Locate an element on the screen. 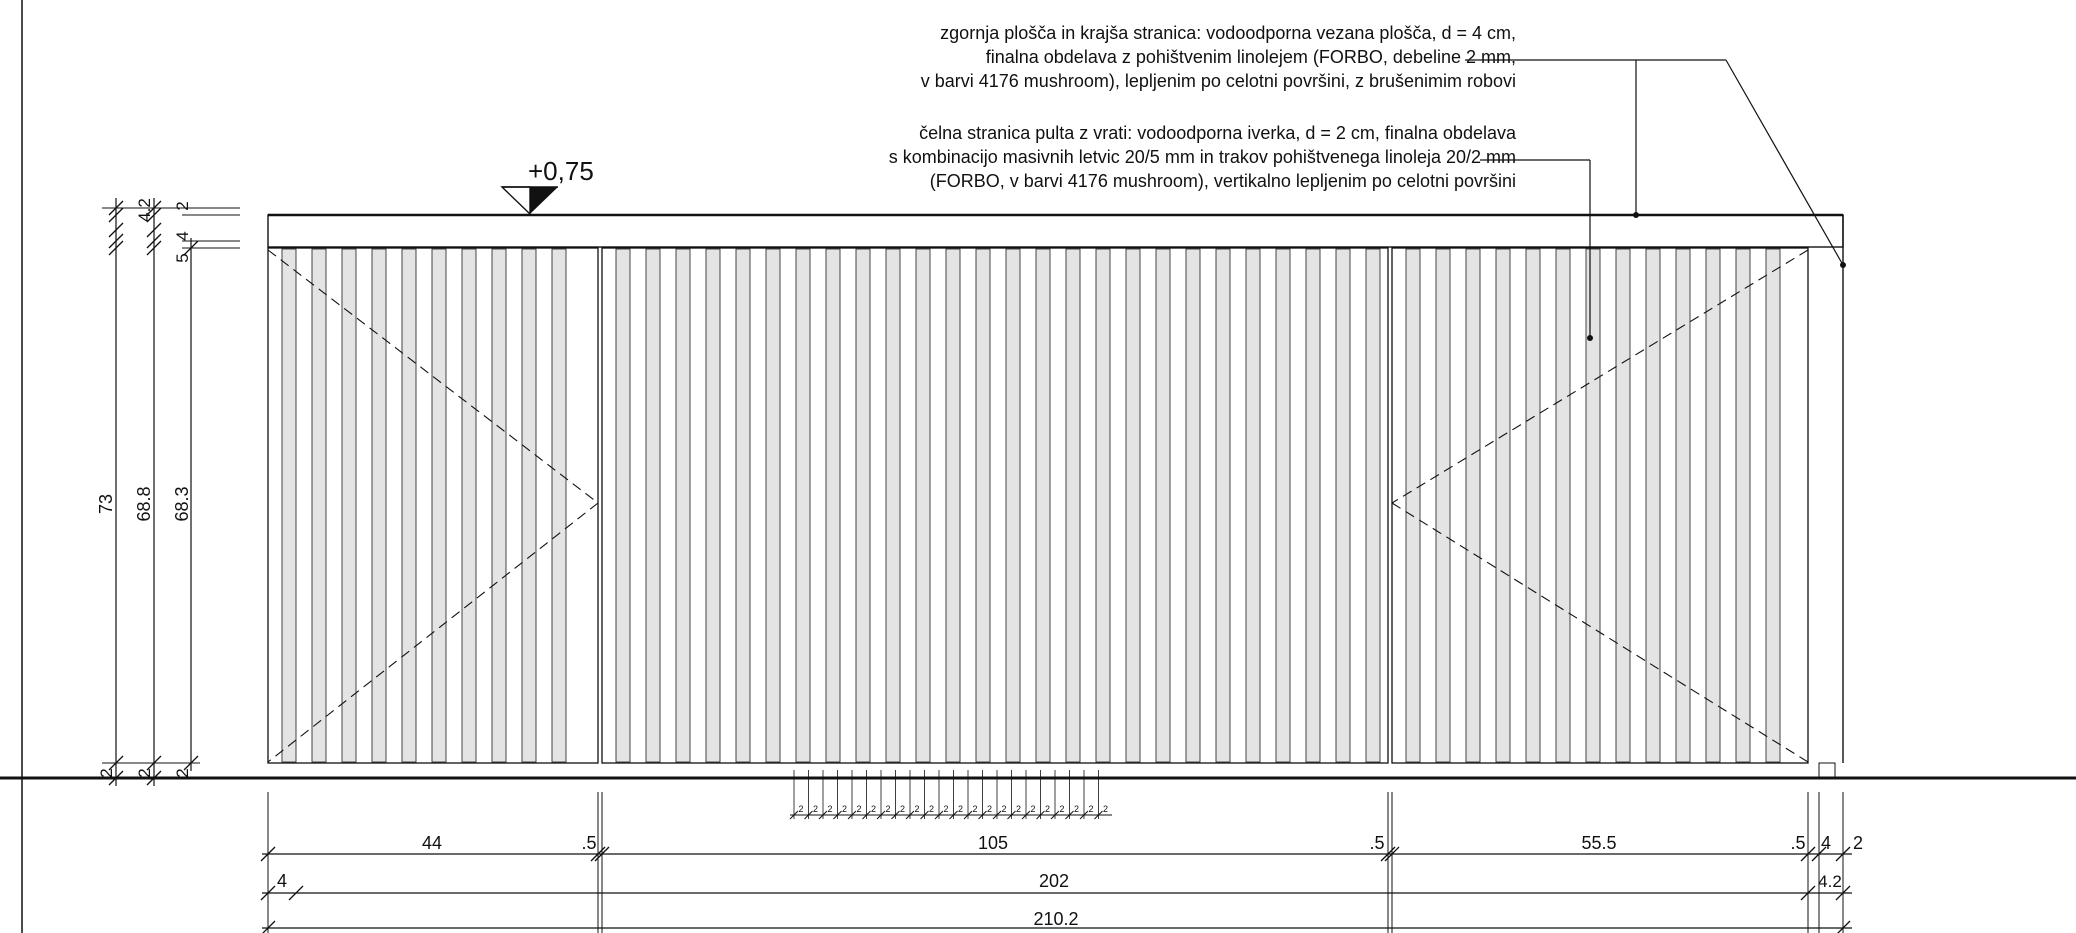 This screenshot has width=2076, height=933. dim-gap-right-label: .5 is located at coordinates (1376, 843).